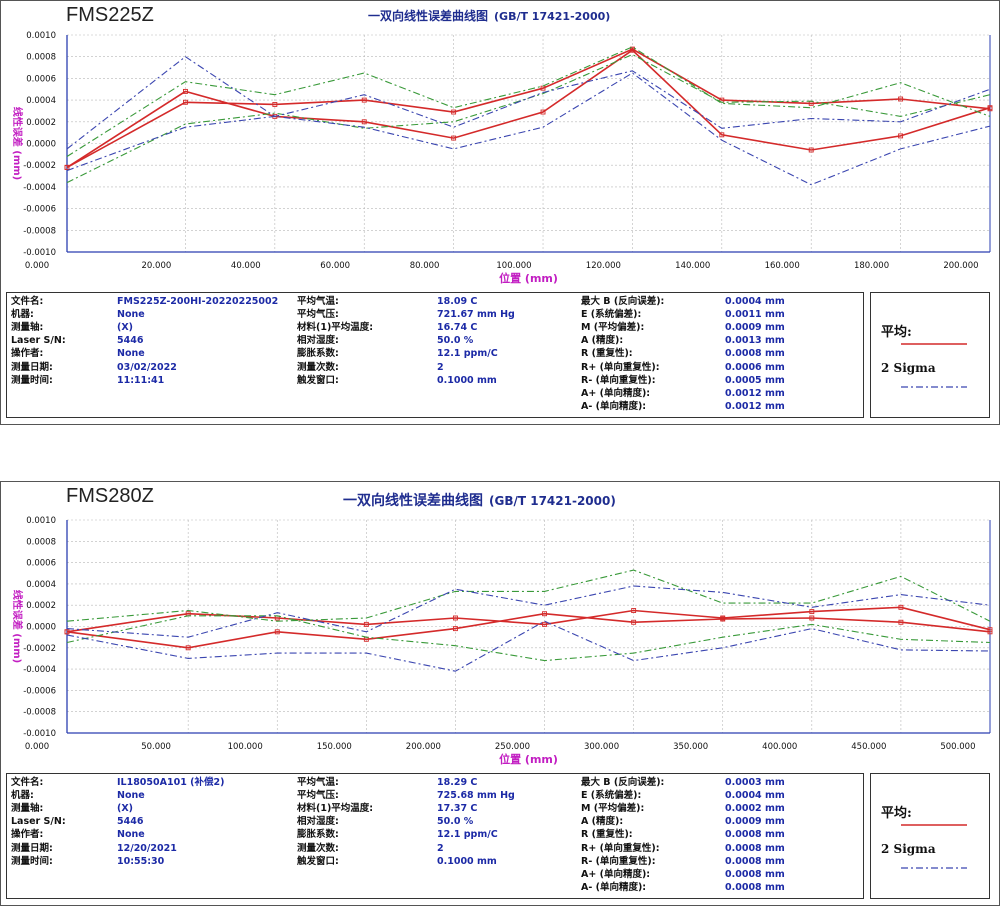  Describe the element at coordinates (755, 822) in the screenshot. I see `info-value: 0.0009 mm` at that location.